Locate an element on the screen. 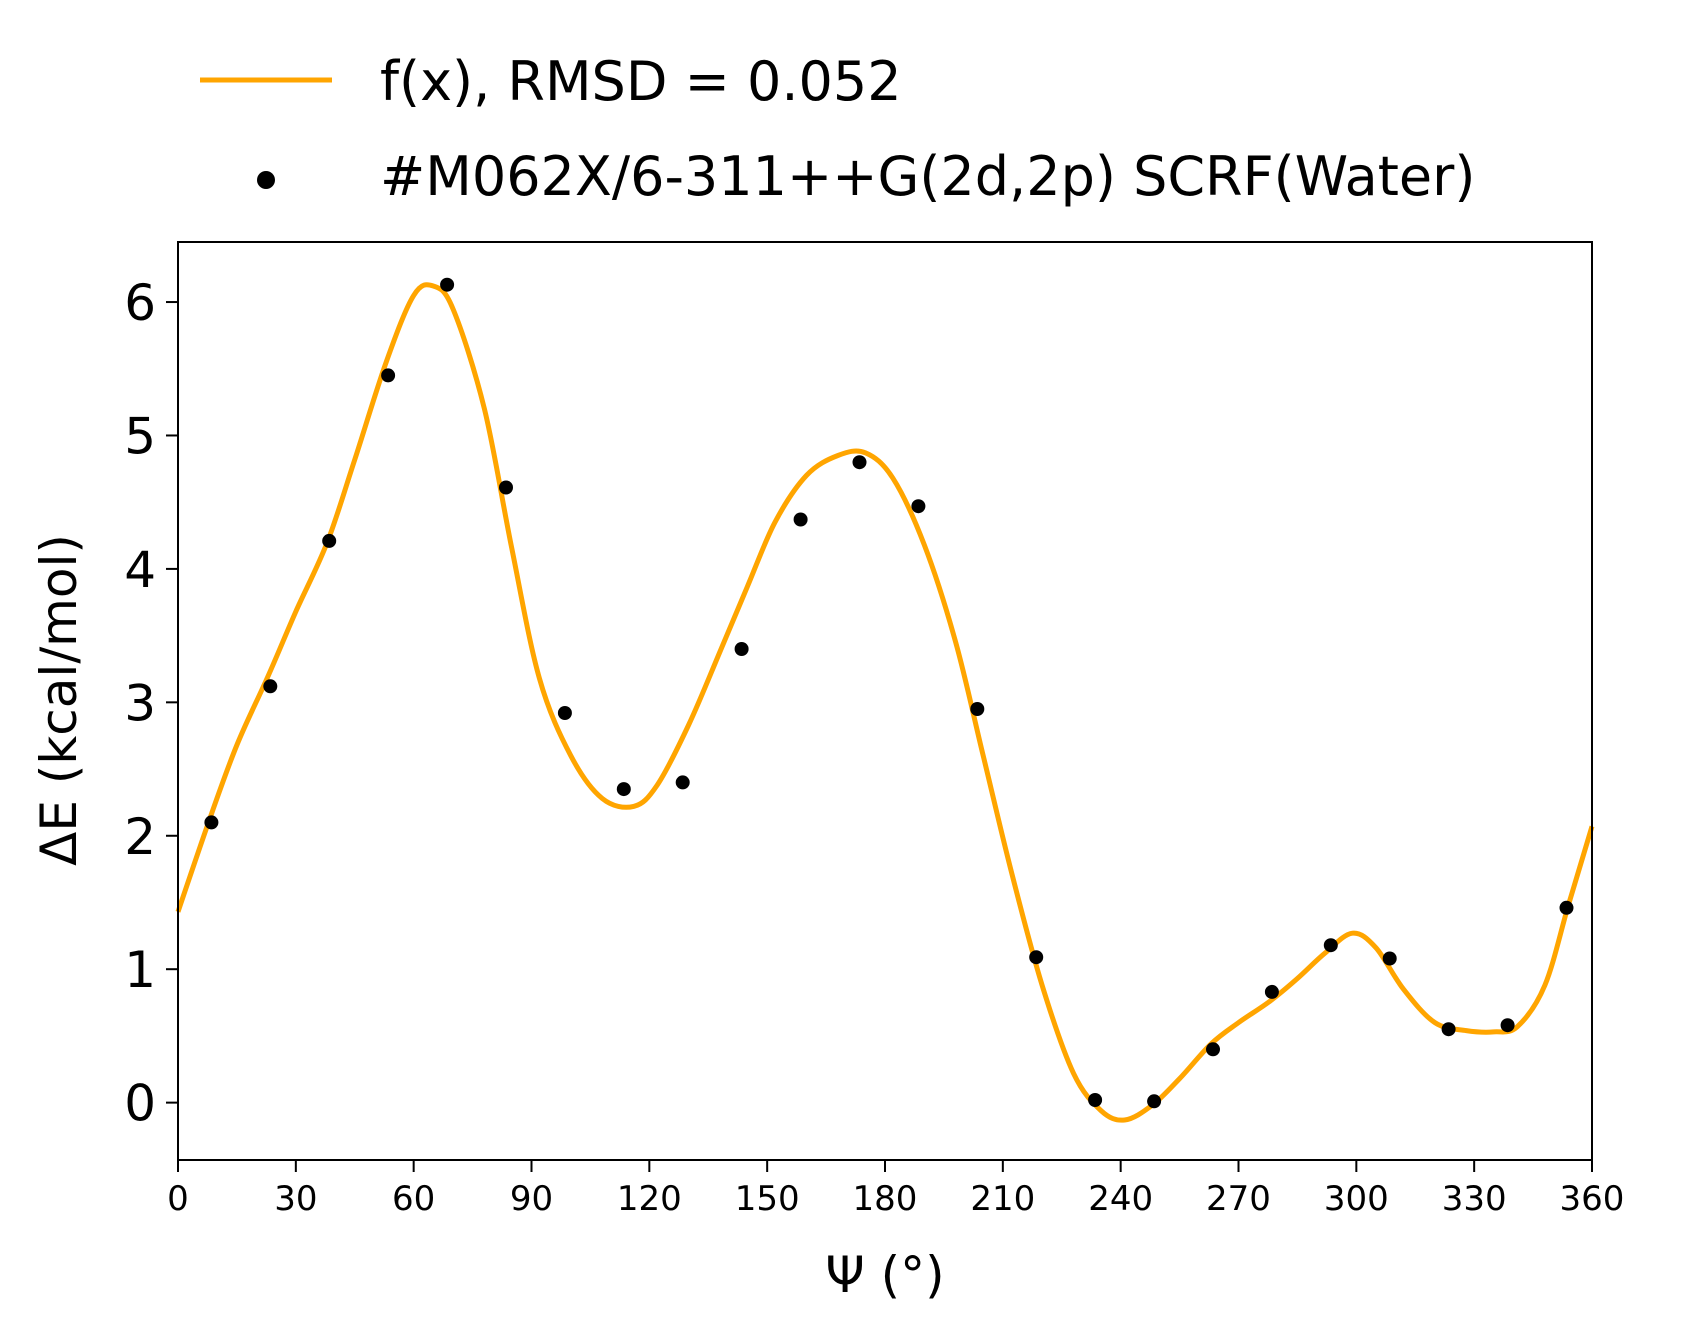 This screenshot has width=1702, height=1322. x-tick-label: 120 is located at coordinates (649, 1199).